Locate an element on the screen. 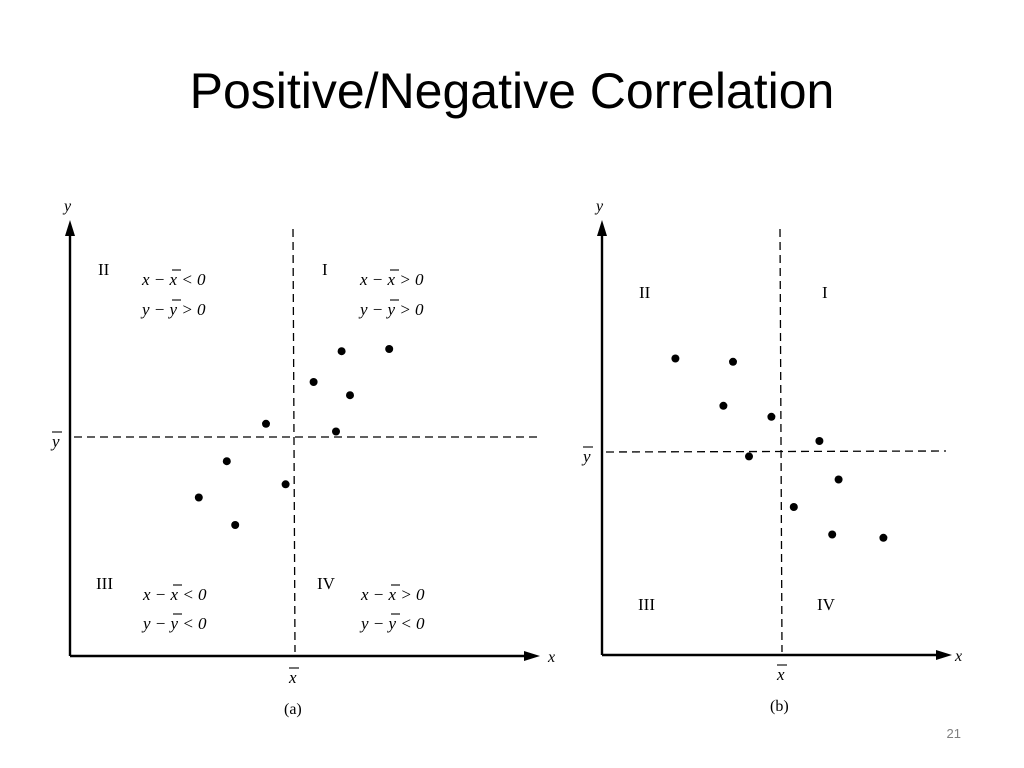 This screenshot has height=768, width=1024. panel-b-x-axis-label: x is located at coordinates (958, 656).